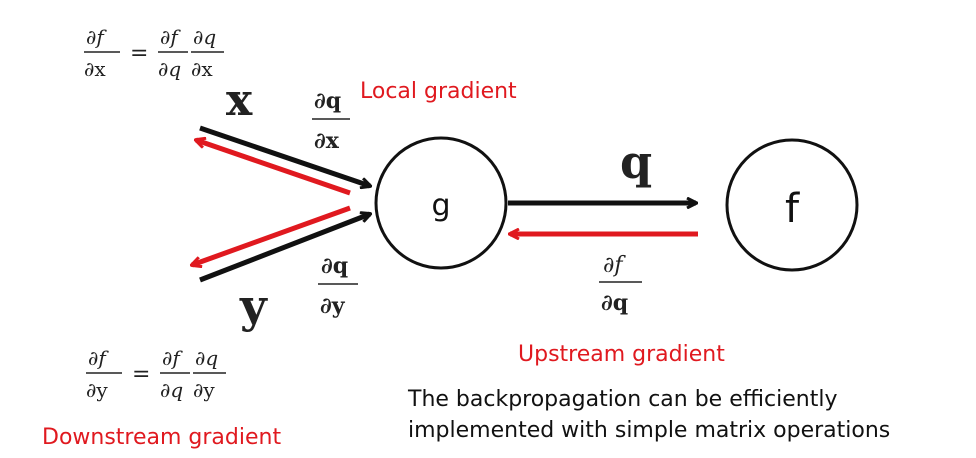 This screenshot has height=458, width=976. I want to click on formula-df-dx-rhs2-den: ∂x, so click(202, 69).